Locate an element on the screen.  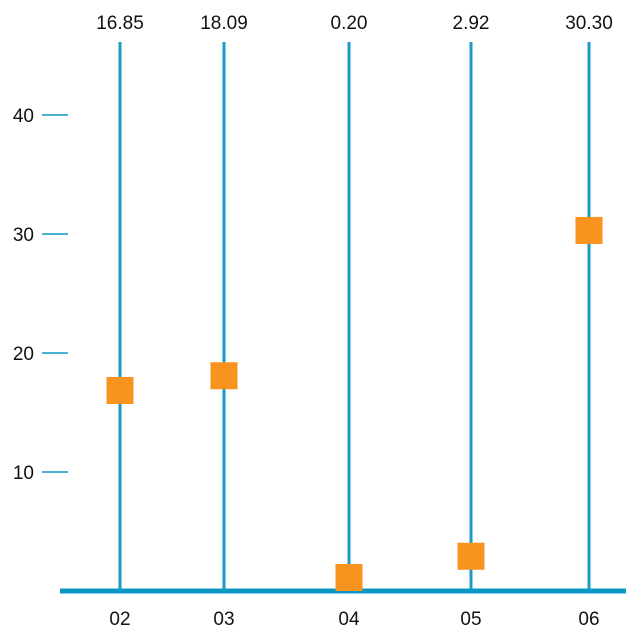
category-label-06: 06 is located at coordinates (588, 618).